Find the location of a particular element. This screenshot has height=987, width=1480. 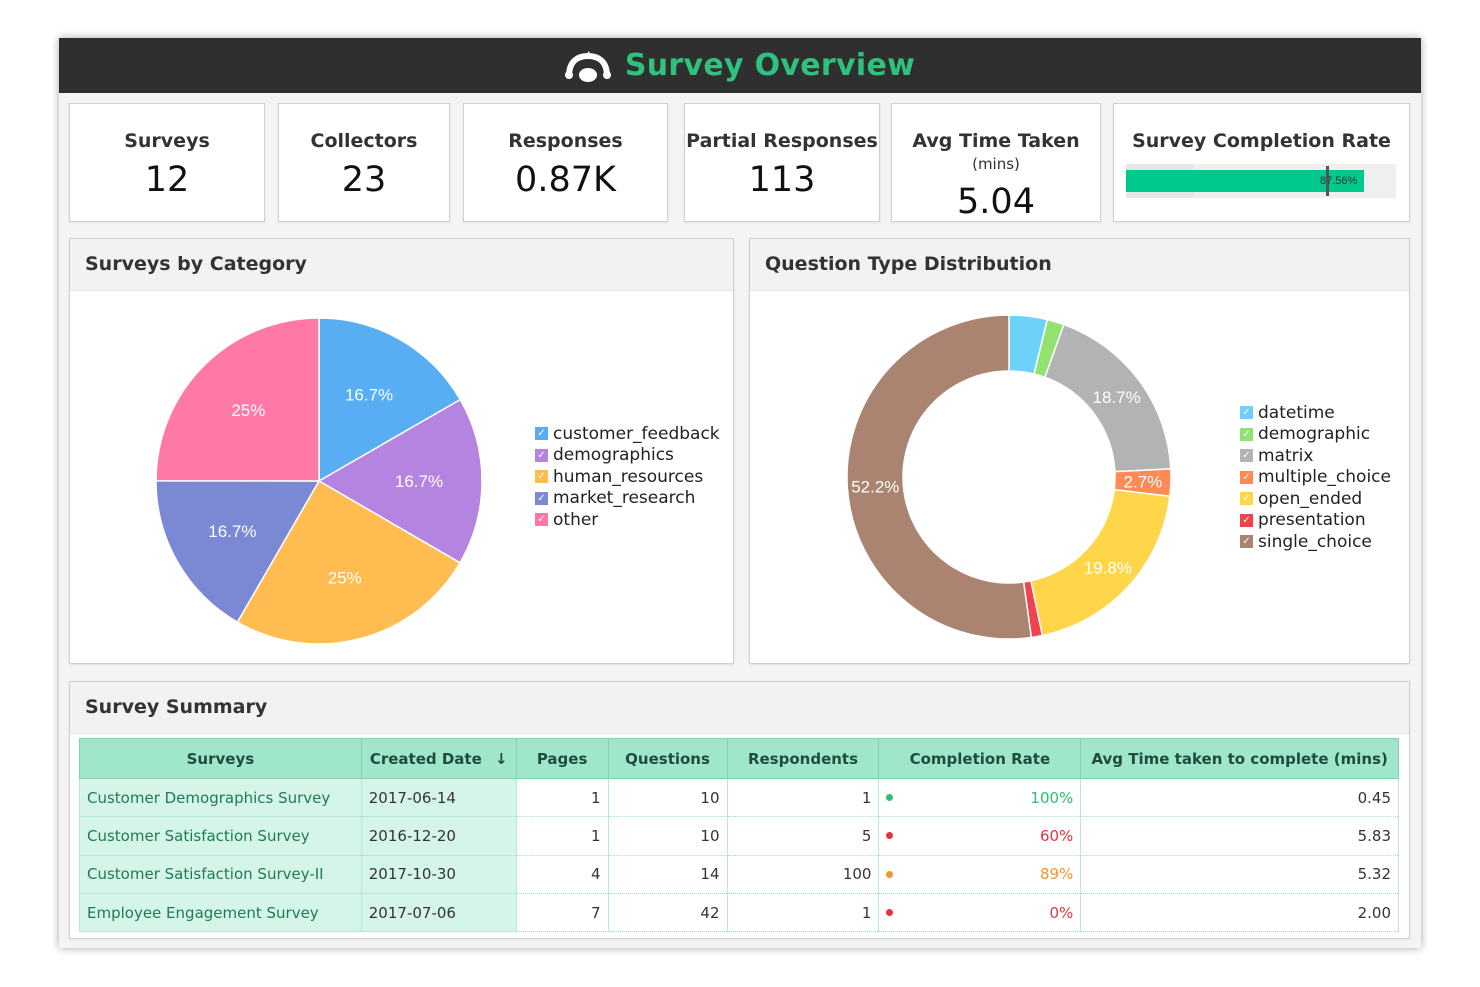

kpi-card-completion-rate: Survey Completion Rate 87.56% is located at coordinates (1261, 162).